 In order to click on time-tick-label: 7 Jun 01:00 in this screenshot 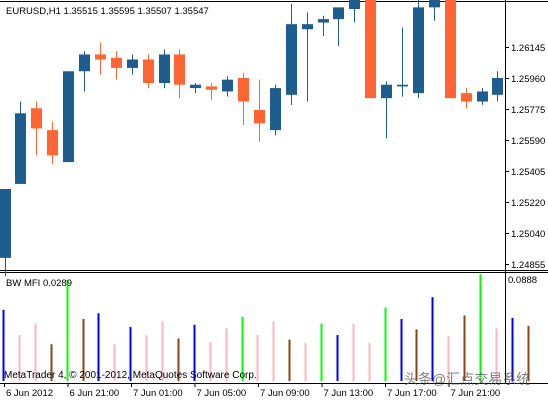, I will do `click(158, 393)`.